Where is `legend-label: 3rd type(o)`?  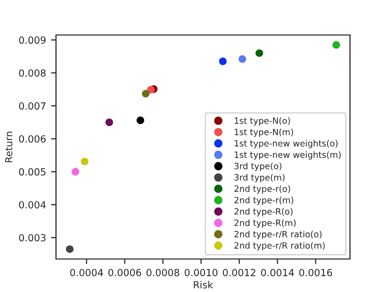
legend-label: 3rd type(o) is located at coordinates (258, 166).